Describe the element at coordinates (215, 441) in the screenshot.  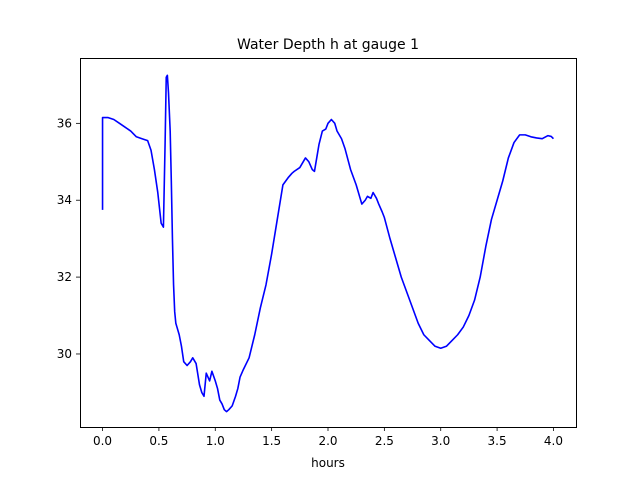
I see `x-tick-label: 1.0` at that location.